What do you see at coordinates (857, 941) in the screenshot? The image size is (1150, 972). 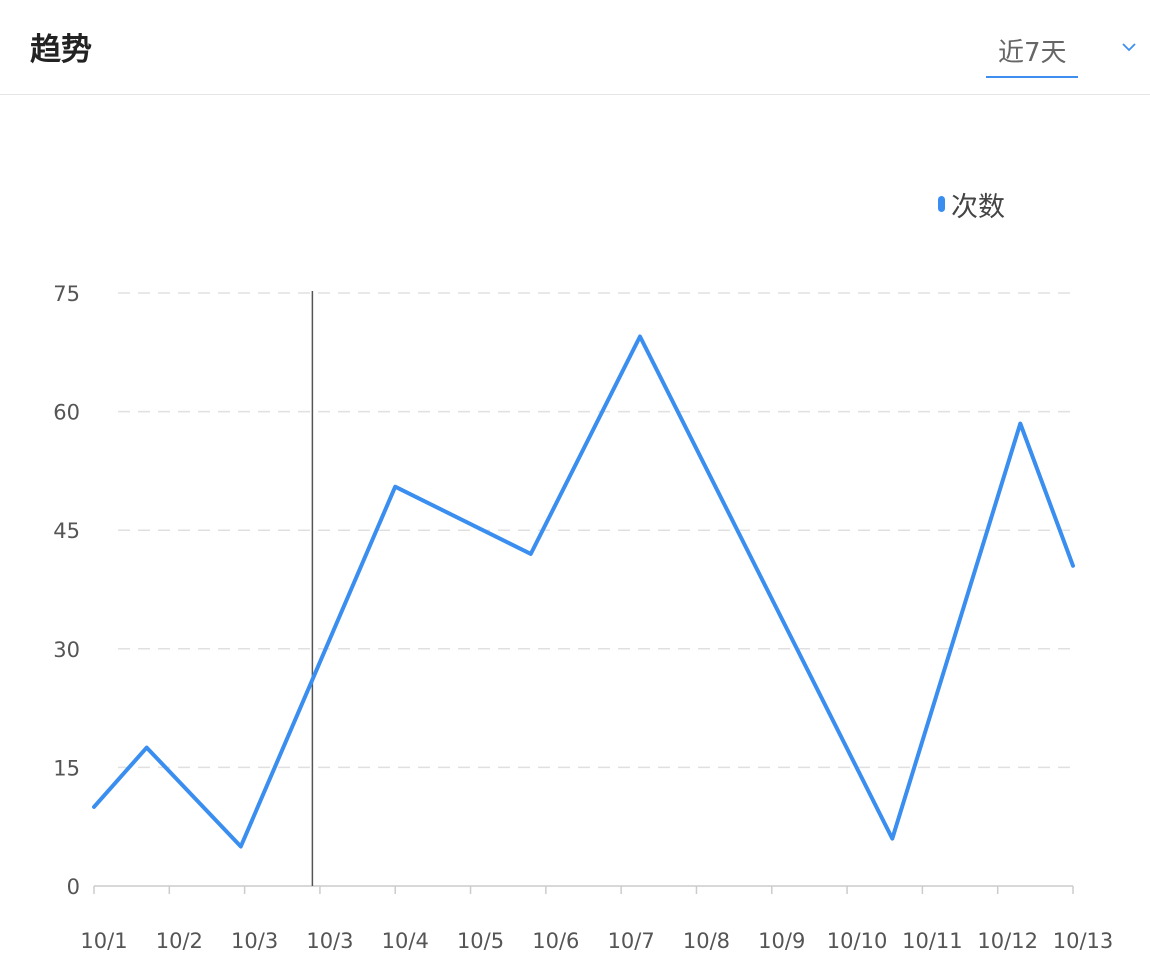 I see `x-tick-label: 10/10` at bounding box center [857, 941].